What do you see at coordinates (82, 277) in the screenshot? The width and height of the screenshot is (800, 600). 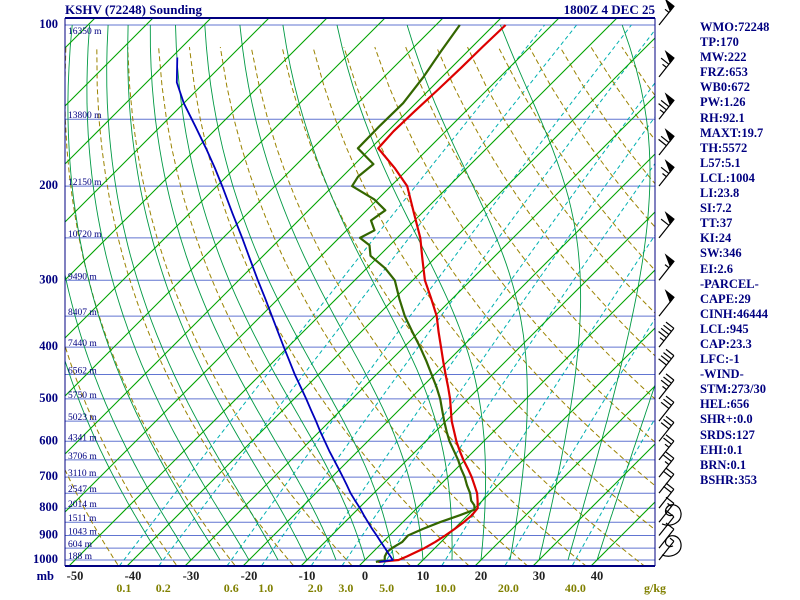 I see `height-label: 9490 m` at bounding box center [82, 277].